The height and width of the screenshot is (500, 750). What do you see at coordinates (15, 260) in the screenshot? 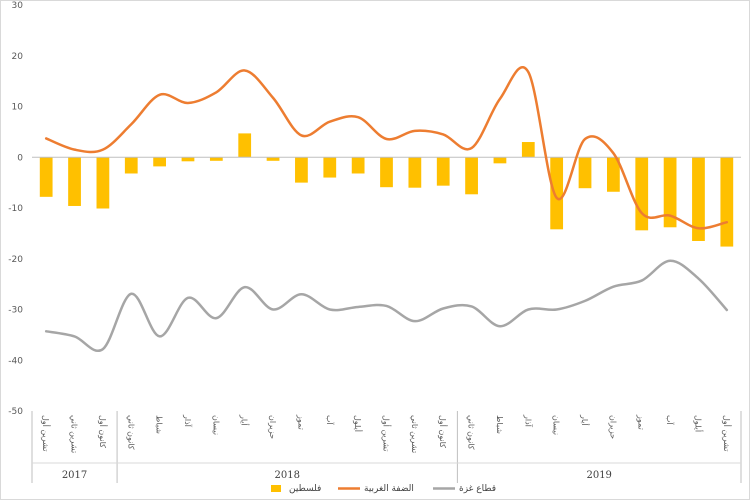
I see `y-tick-label: -20` at bounding box center [15, 260].